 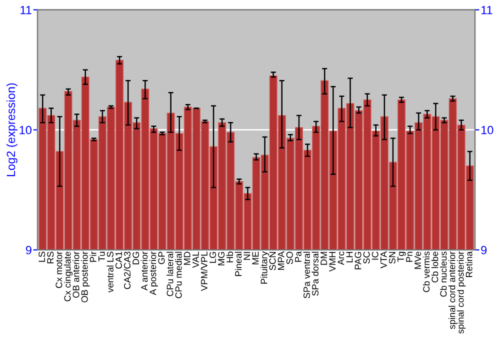 I want to click on x-tick-label: CA2/CA3, so click(x=127, y=271).